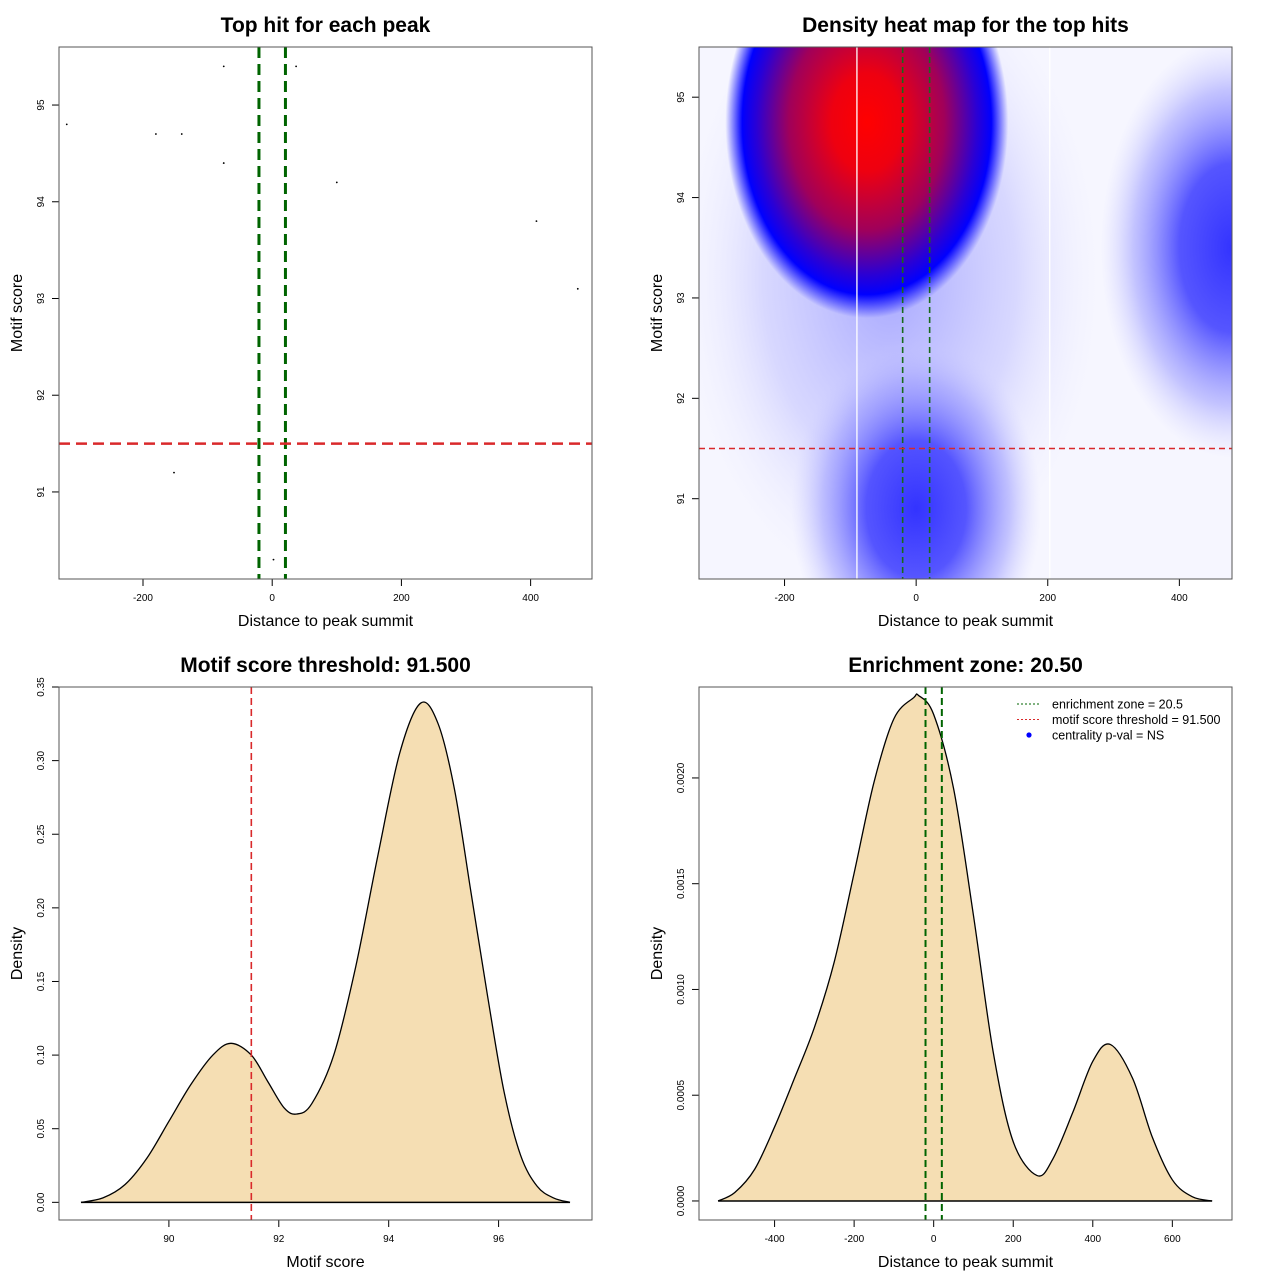  Describe the element at coordinates (681, 1200) in the screenshot. I see `y-tick-label: 0.0000` at that location.